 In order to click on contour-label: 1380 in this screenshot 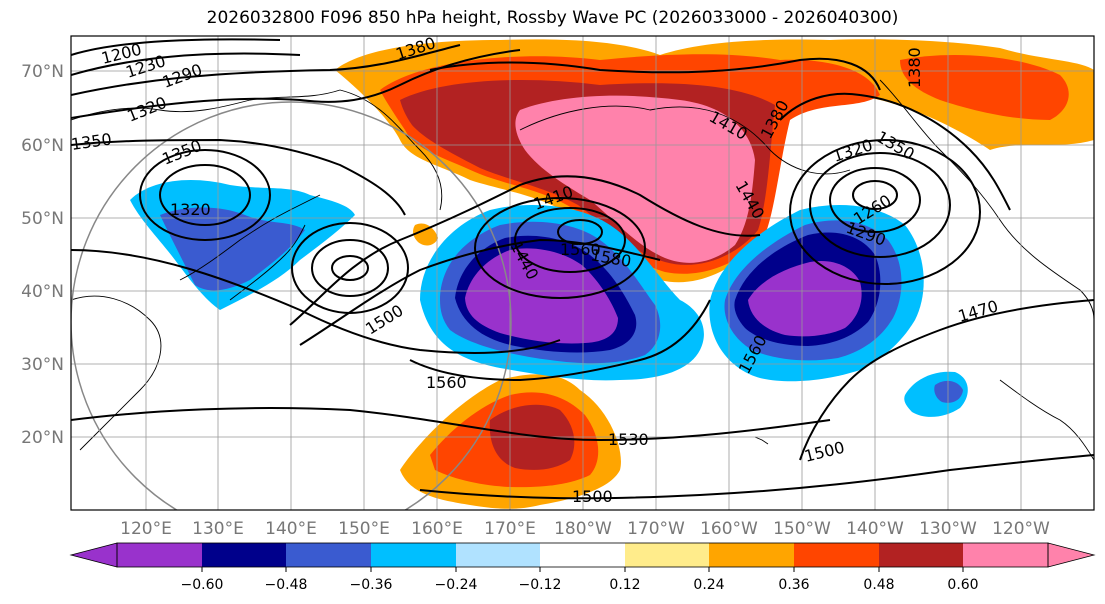, I will do `click(914, 67)`.